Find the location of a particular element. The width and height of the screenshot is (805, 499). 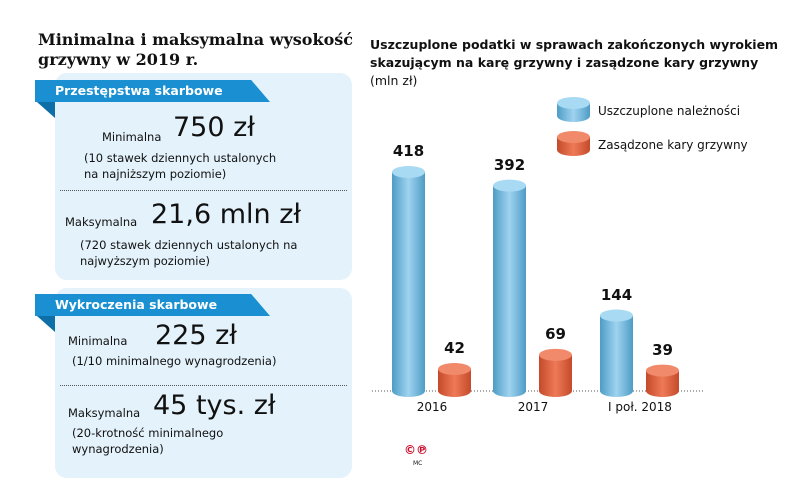

x-tick-label: 2017 is located at coordinates (533, 407).